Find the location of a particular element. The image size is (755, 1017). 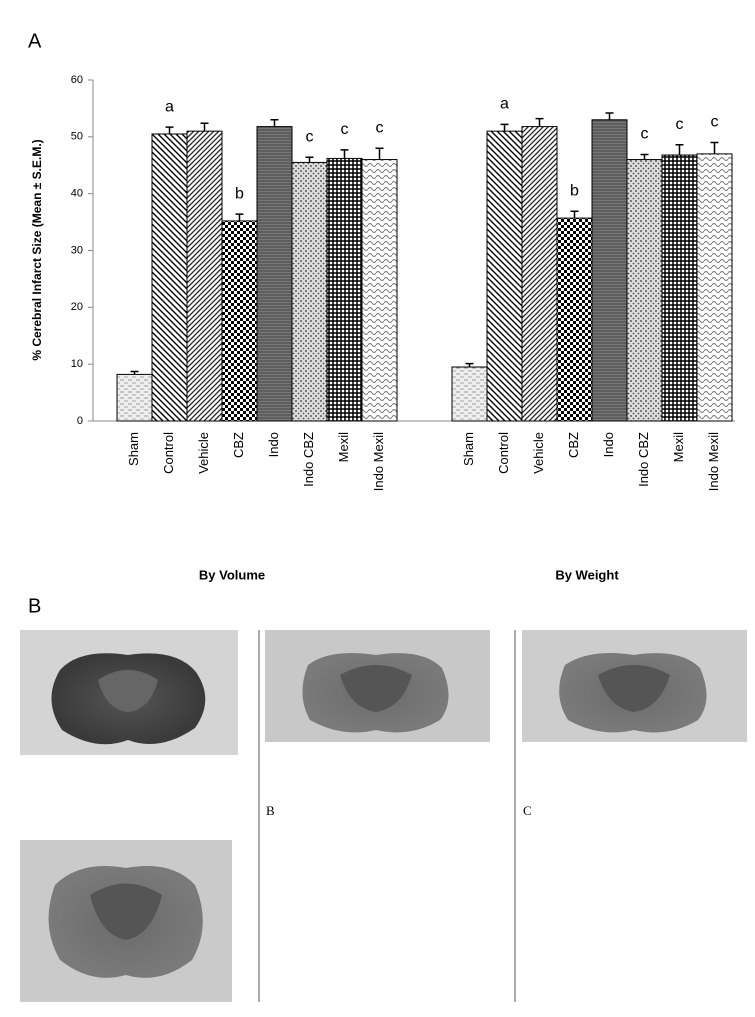

y-tick-label: 10 is located at coordinates (77, 364).